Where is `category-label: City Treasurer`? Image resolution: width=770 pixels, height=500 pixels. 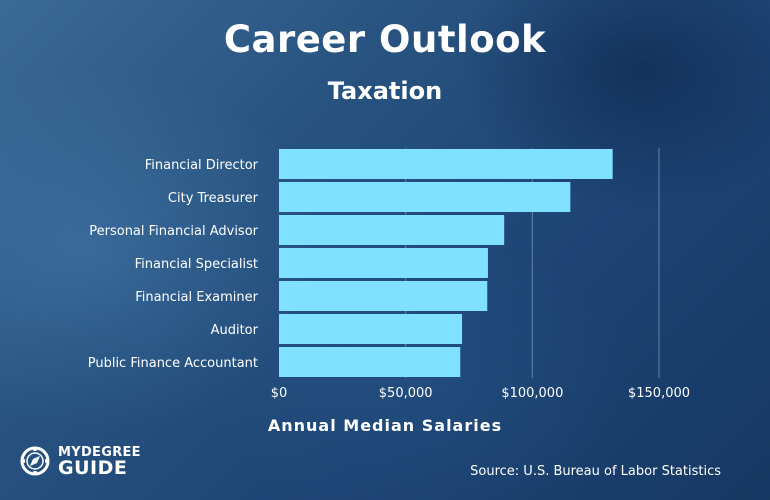
category-label: City Treasurer is located at coordinates (213, 198).